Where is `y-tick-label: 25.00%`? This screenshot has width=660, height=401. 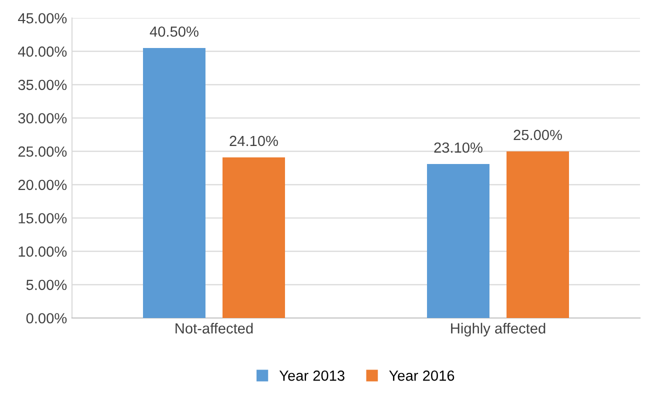 y-tick-label: 25.00% is located at coordinates (42, 151).